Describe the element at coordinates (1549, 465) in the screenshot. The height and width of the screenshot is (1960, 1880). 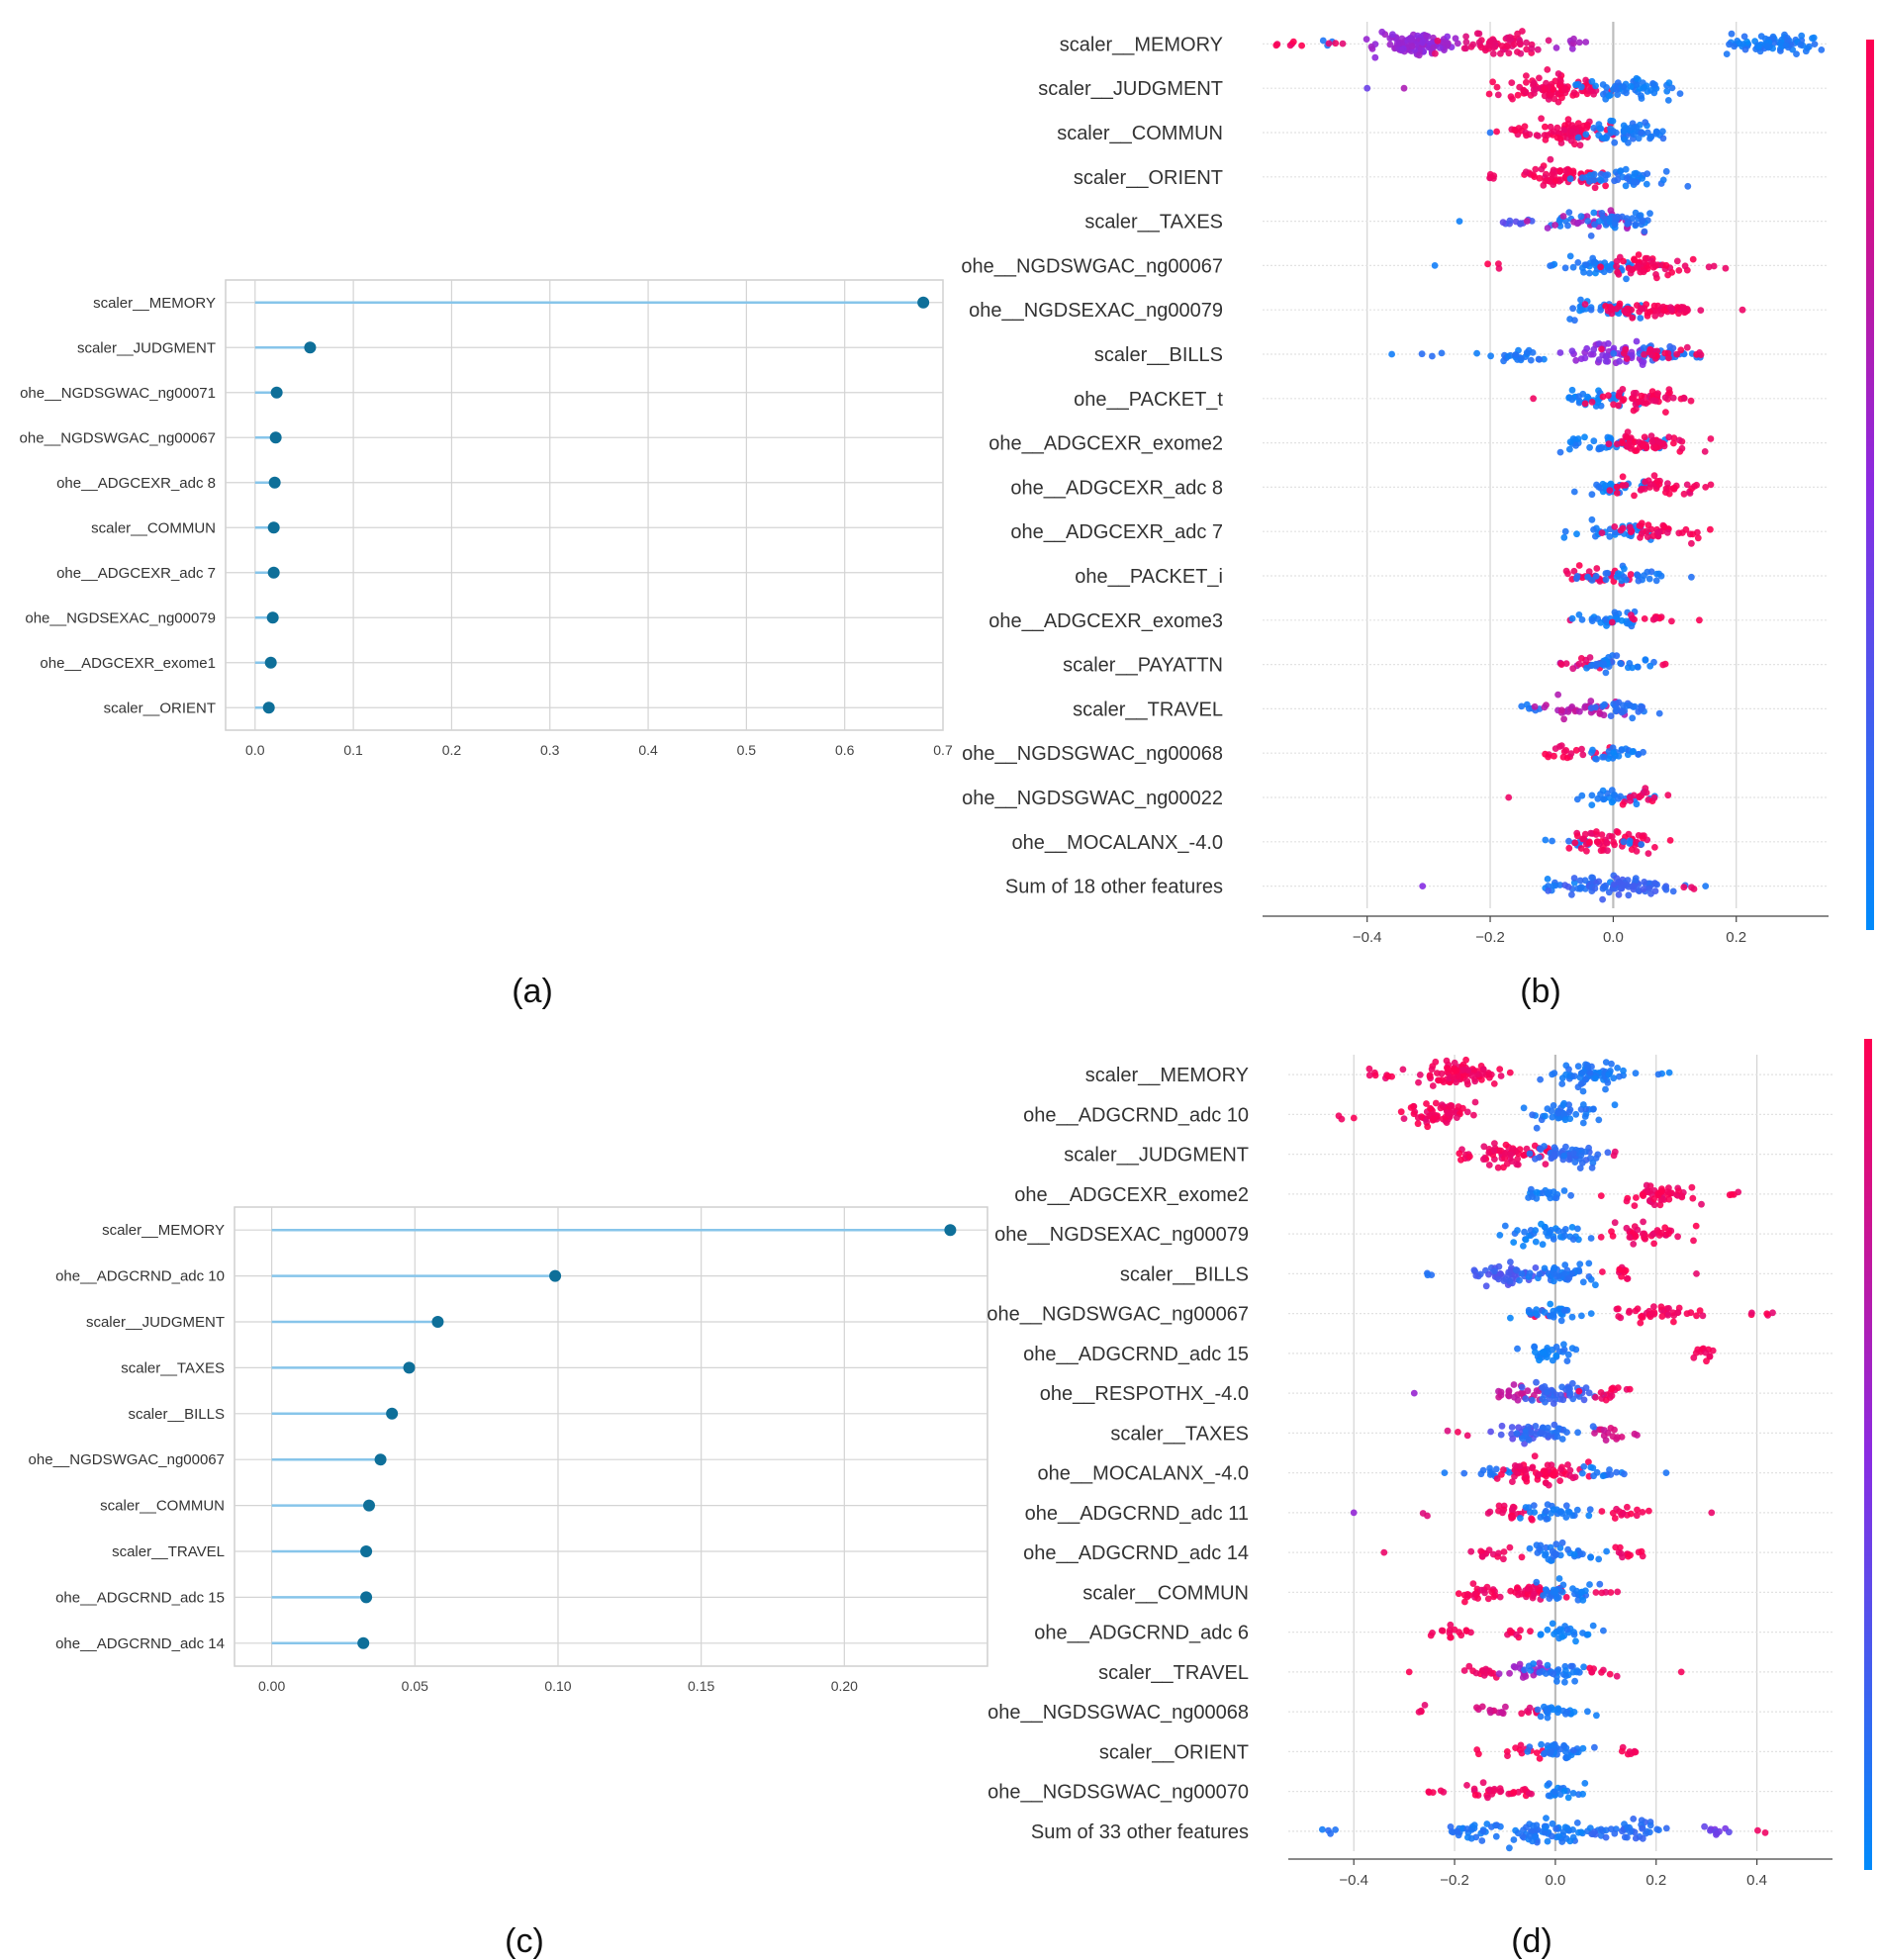
I see `b-points` at that location.